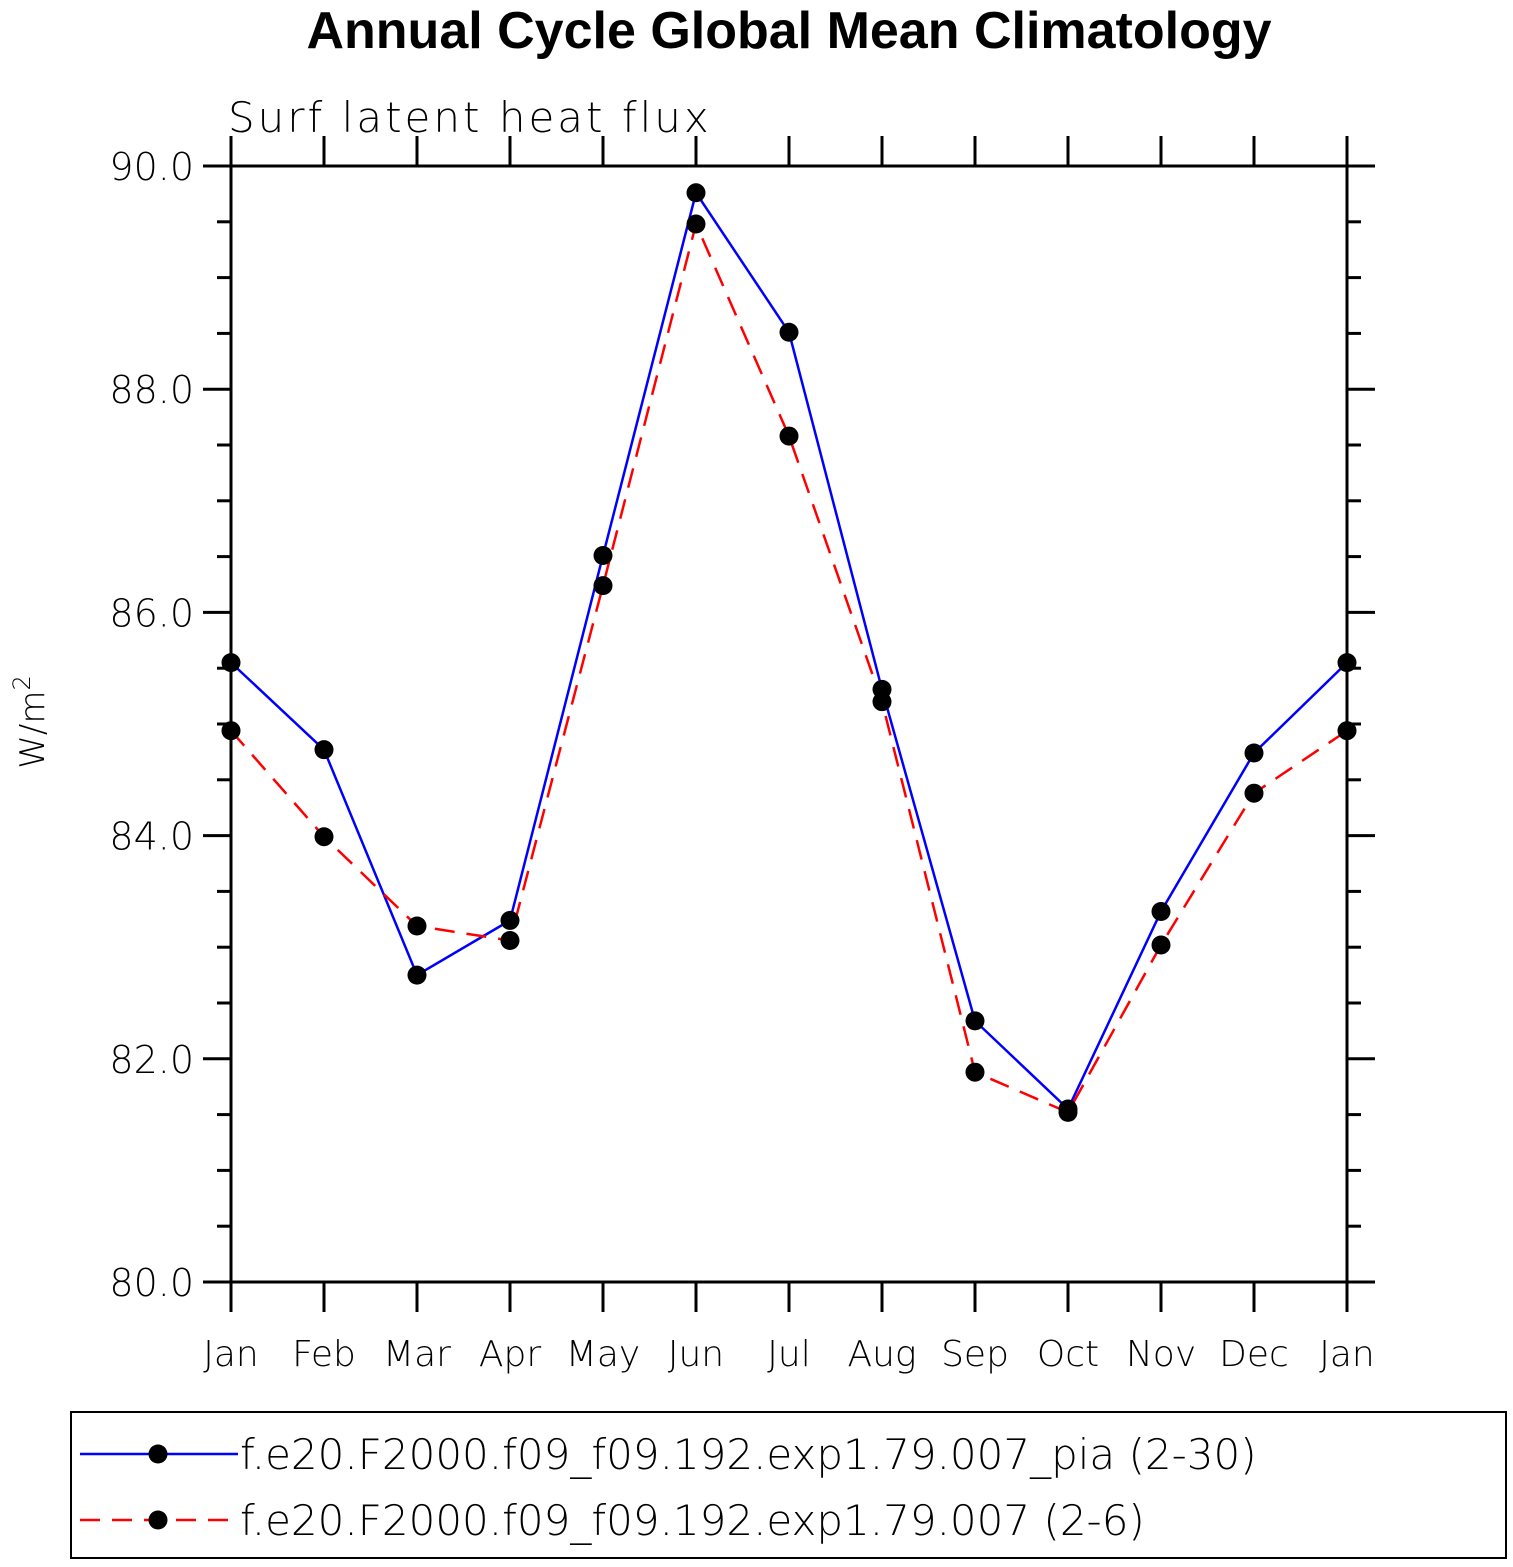  I want to click on x-tick-label: Feb, so click(324, 1354).